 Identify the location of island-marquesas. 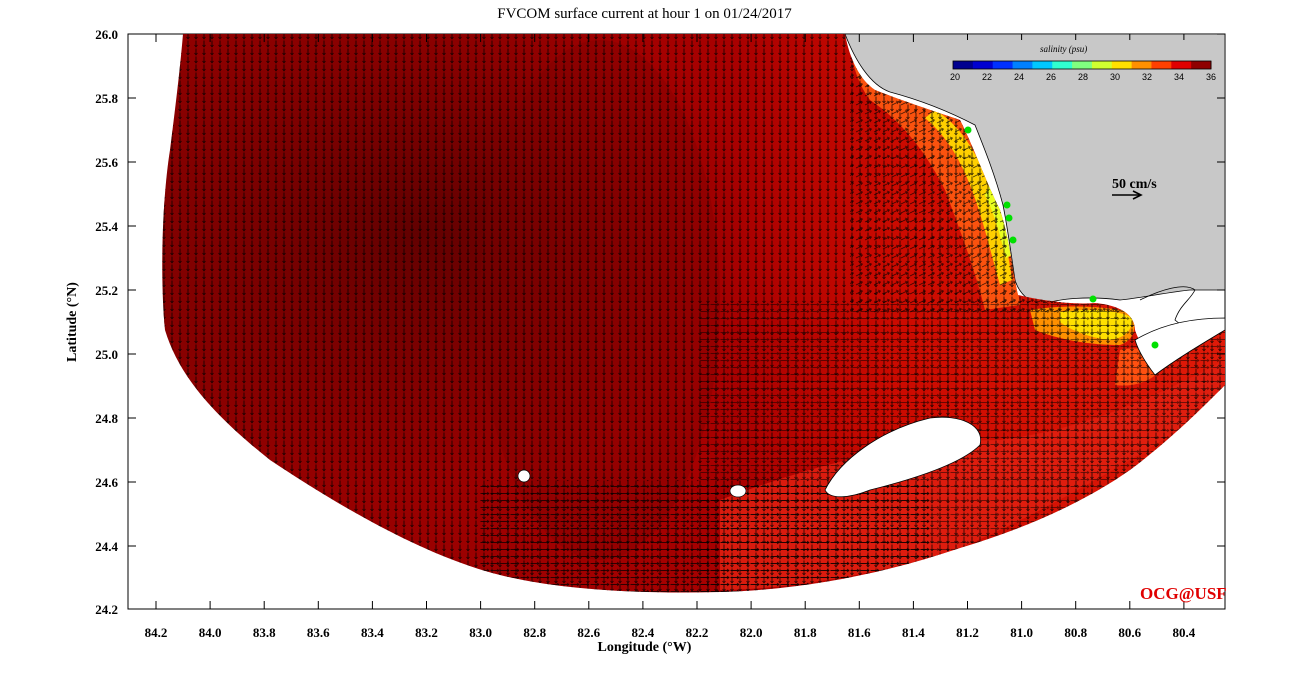
(902, 457).